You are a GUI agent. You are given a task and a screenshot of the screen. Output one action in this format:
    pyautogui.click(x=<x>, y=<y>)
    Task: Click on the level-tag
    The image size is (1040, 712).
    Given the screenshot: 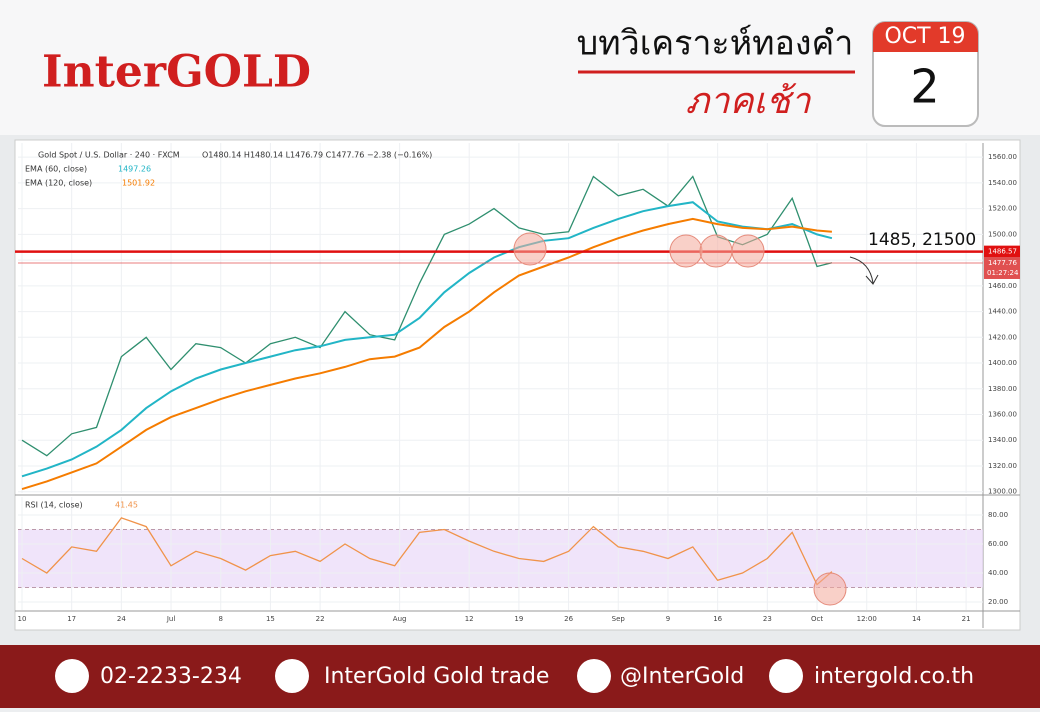 What is the action you would take?
    pyautogui.click(x=1002, y=251)
    